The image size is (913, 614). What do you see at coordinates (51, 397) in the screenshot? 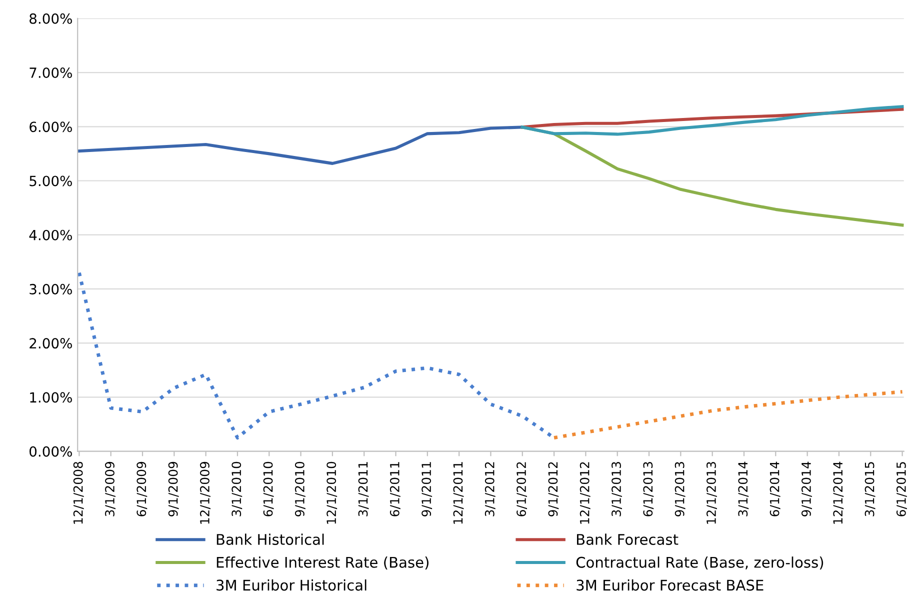
I see `y-tick-label: 1.00%` at bounding box center [51, 397].